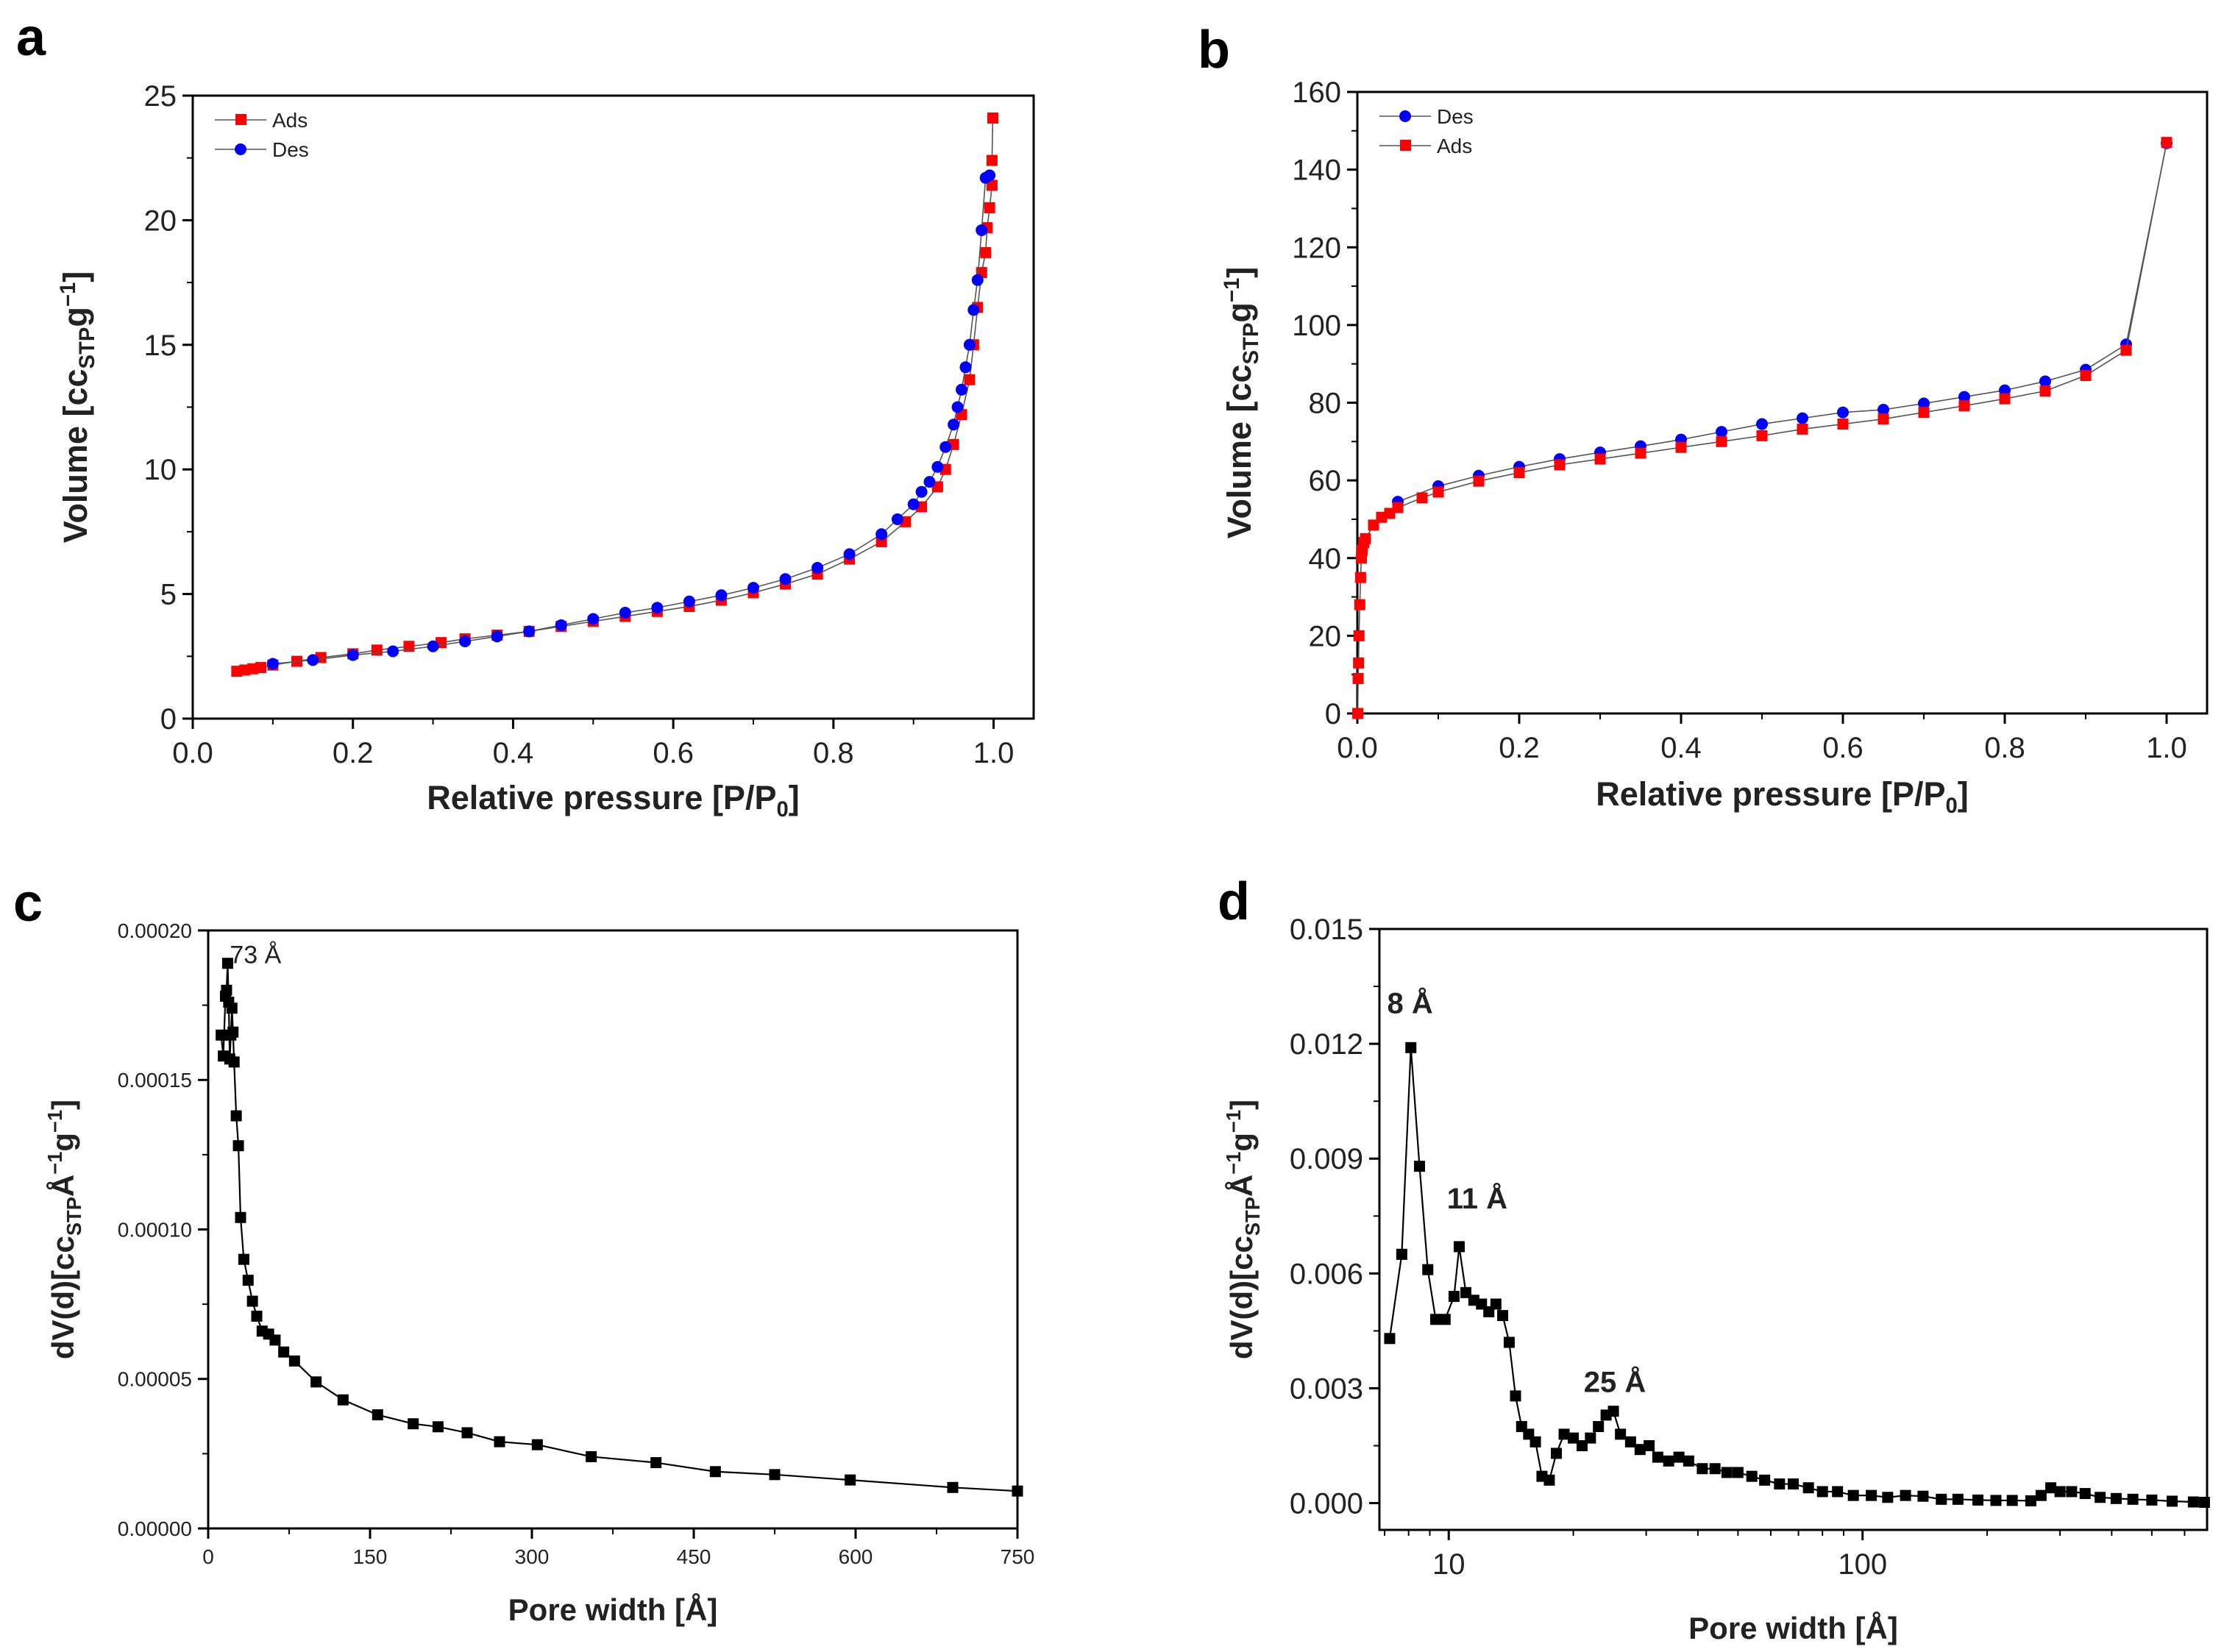 This screenshot has height=1652, width=2224. Describe the element at coordinates (290, 149) in the screenshot. I see `legend-label: Des` at that location.